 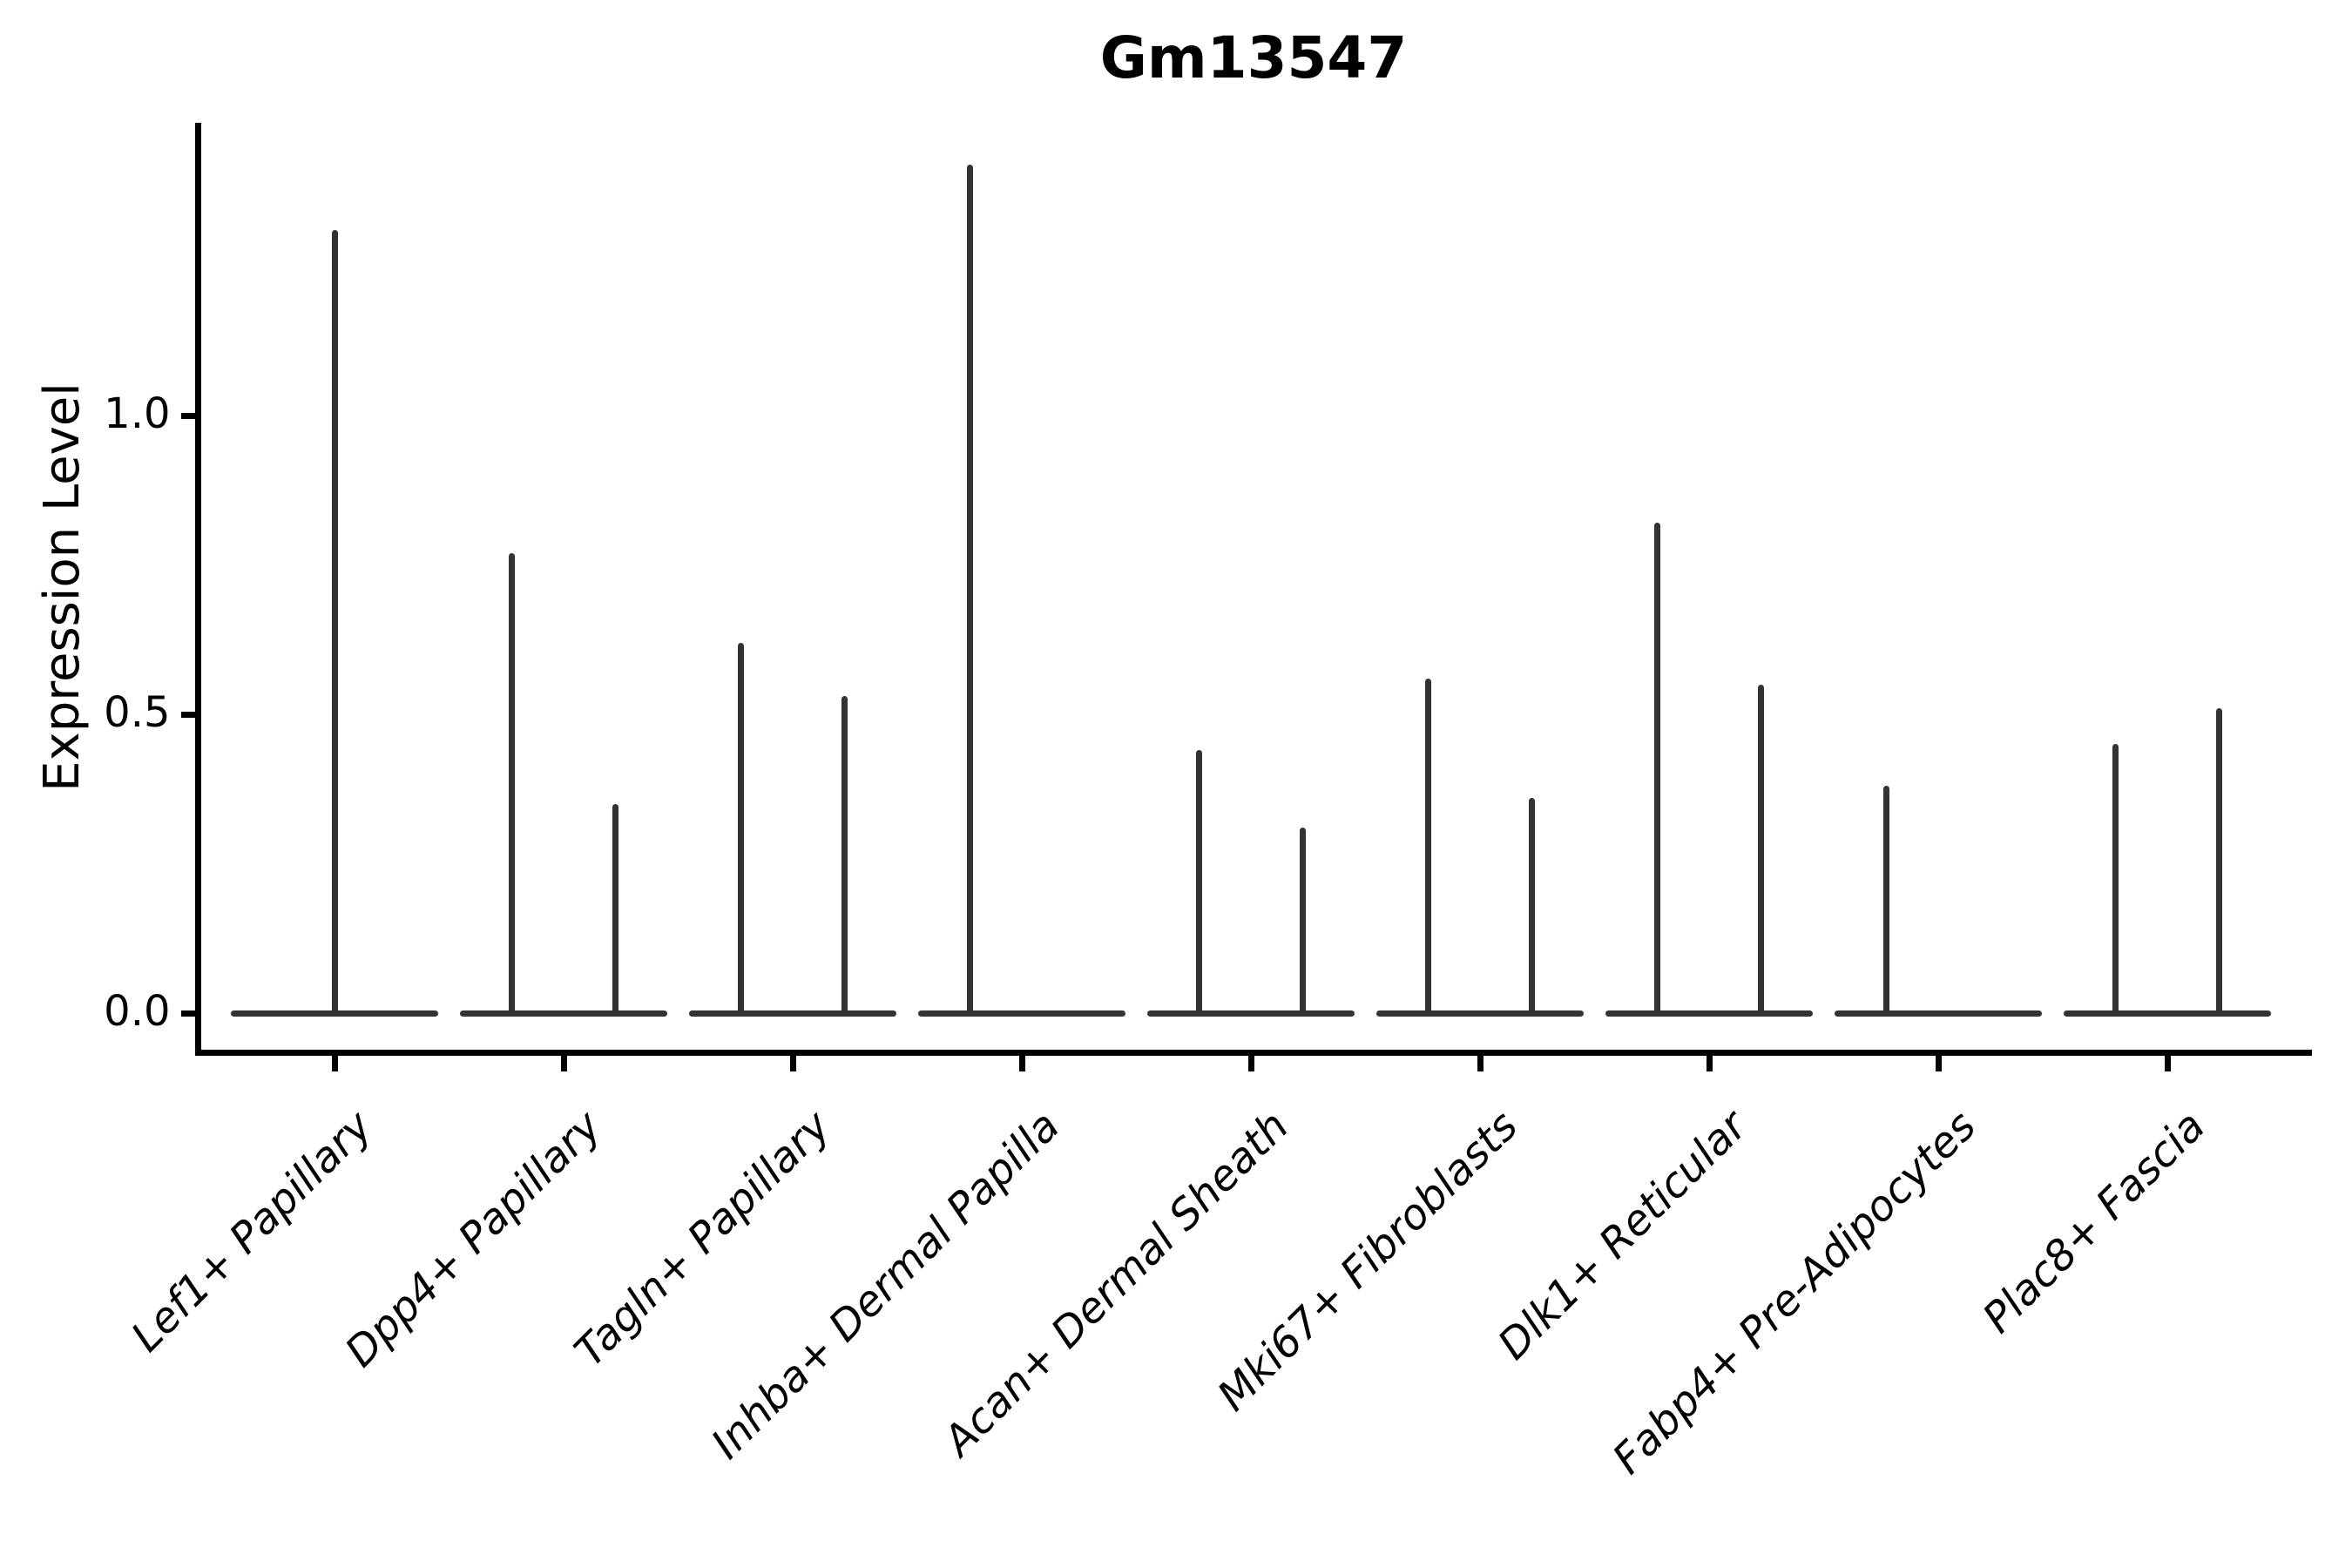 What do you see at coordinates (886, 1285) in the screenshot?
I see `x-tick-label: Inhba+ Dermal Papilla` at bounding box center [886, 1285].